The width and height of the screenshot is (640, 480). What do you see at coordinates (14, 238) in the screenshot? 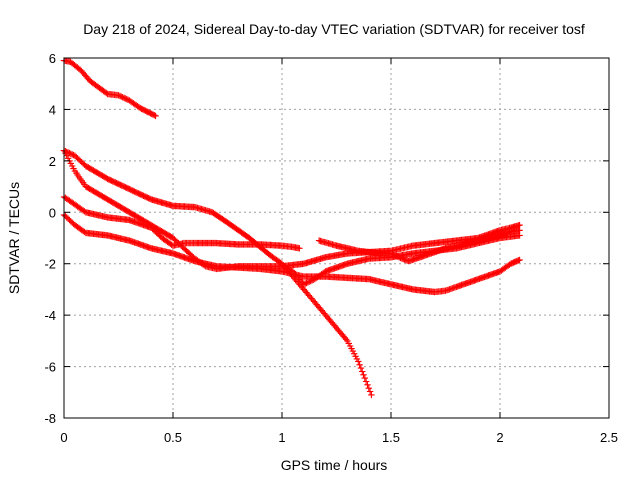
I see `y-axis-label: SDTVAR / TECUs` at bounding box center [14, 238].